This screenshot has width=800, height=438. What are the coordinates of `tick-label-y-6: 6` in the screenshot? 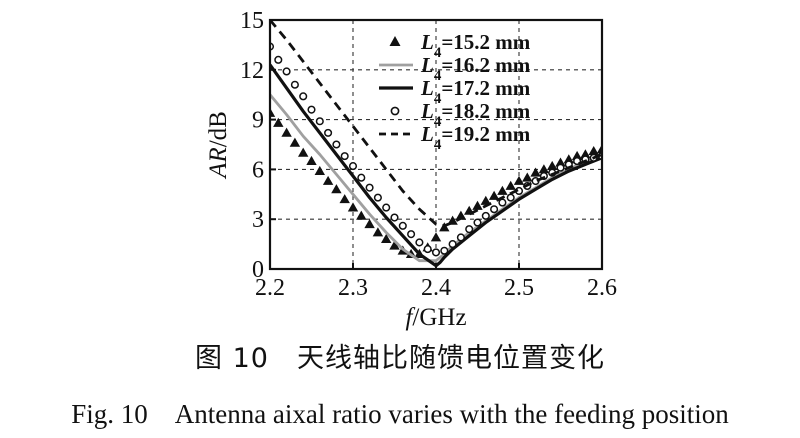 It's located at (258, 170).